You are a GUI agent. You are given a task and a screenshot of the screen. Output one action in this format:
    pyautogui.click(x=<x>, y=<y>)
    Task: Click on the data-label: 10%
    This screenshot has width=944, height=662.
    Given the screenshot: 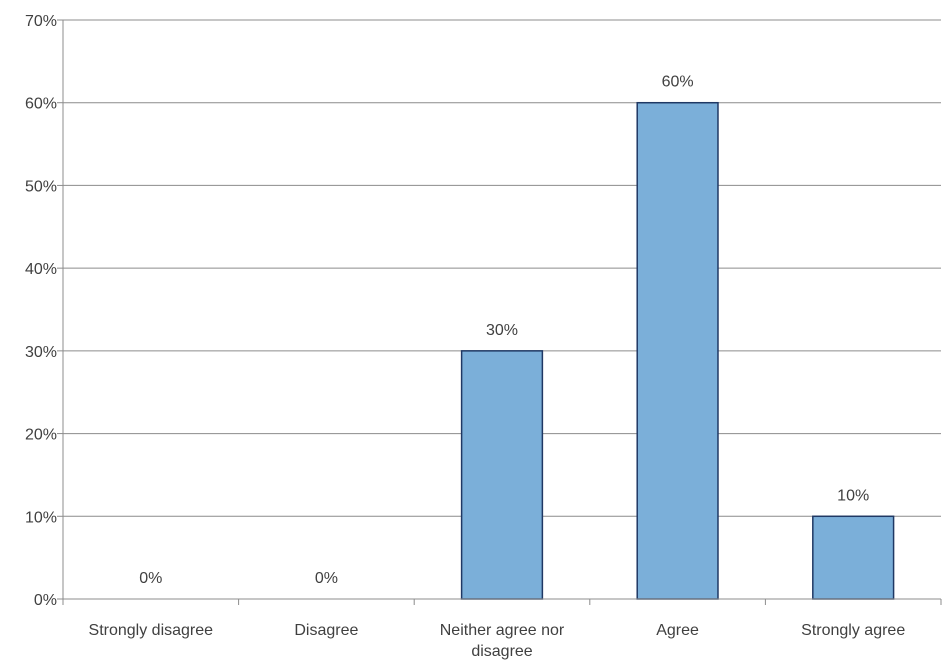 What is the action you would take?
    pyautogui.click(x=853, y=495)
    